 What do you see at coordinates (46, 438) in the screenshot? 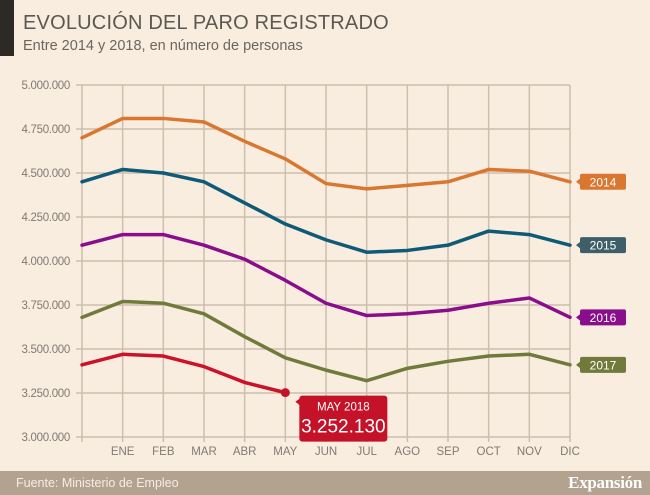
I see `y-tick-label: 3.000.000` at bounding box center [46, 438].